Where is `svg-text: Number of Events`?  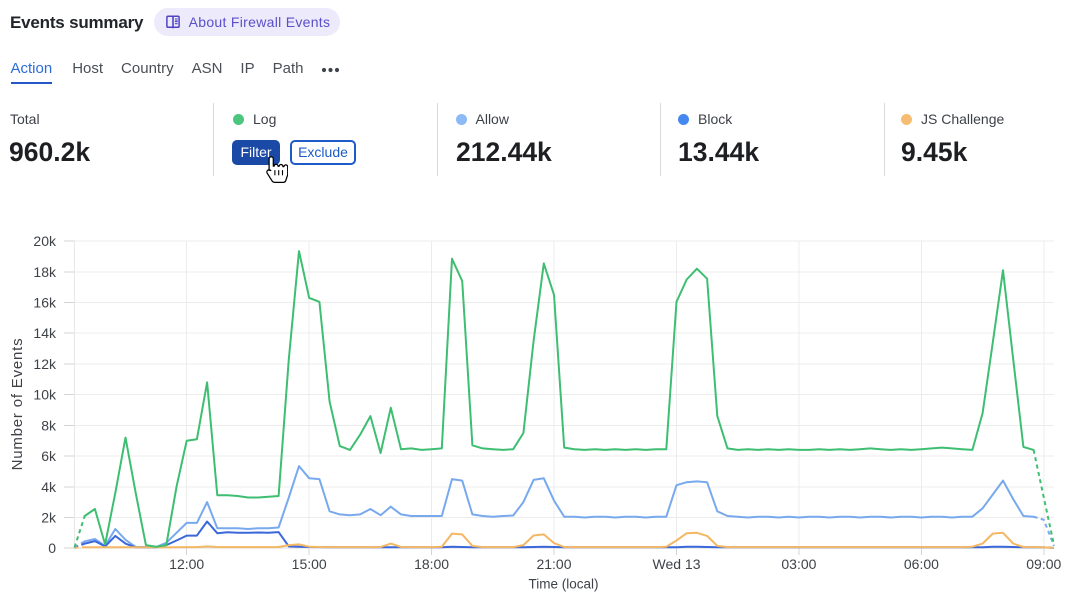 svg-text: Number of Events is located at coordinates (17, 404).